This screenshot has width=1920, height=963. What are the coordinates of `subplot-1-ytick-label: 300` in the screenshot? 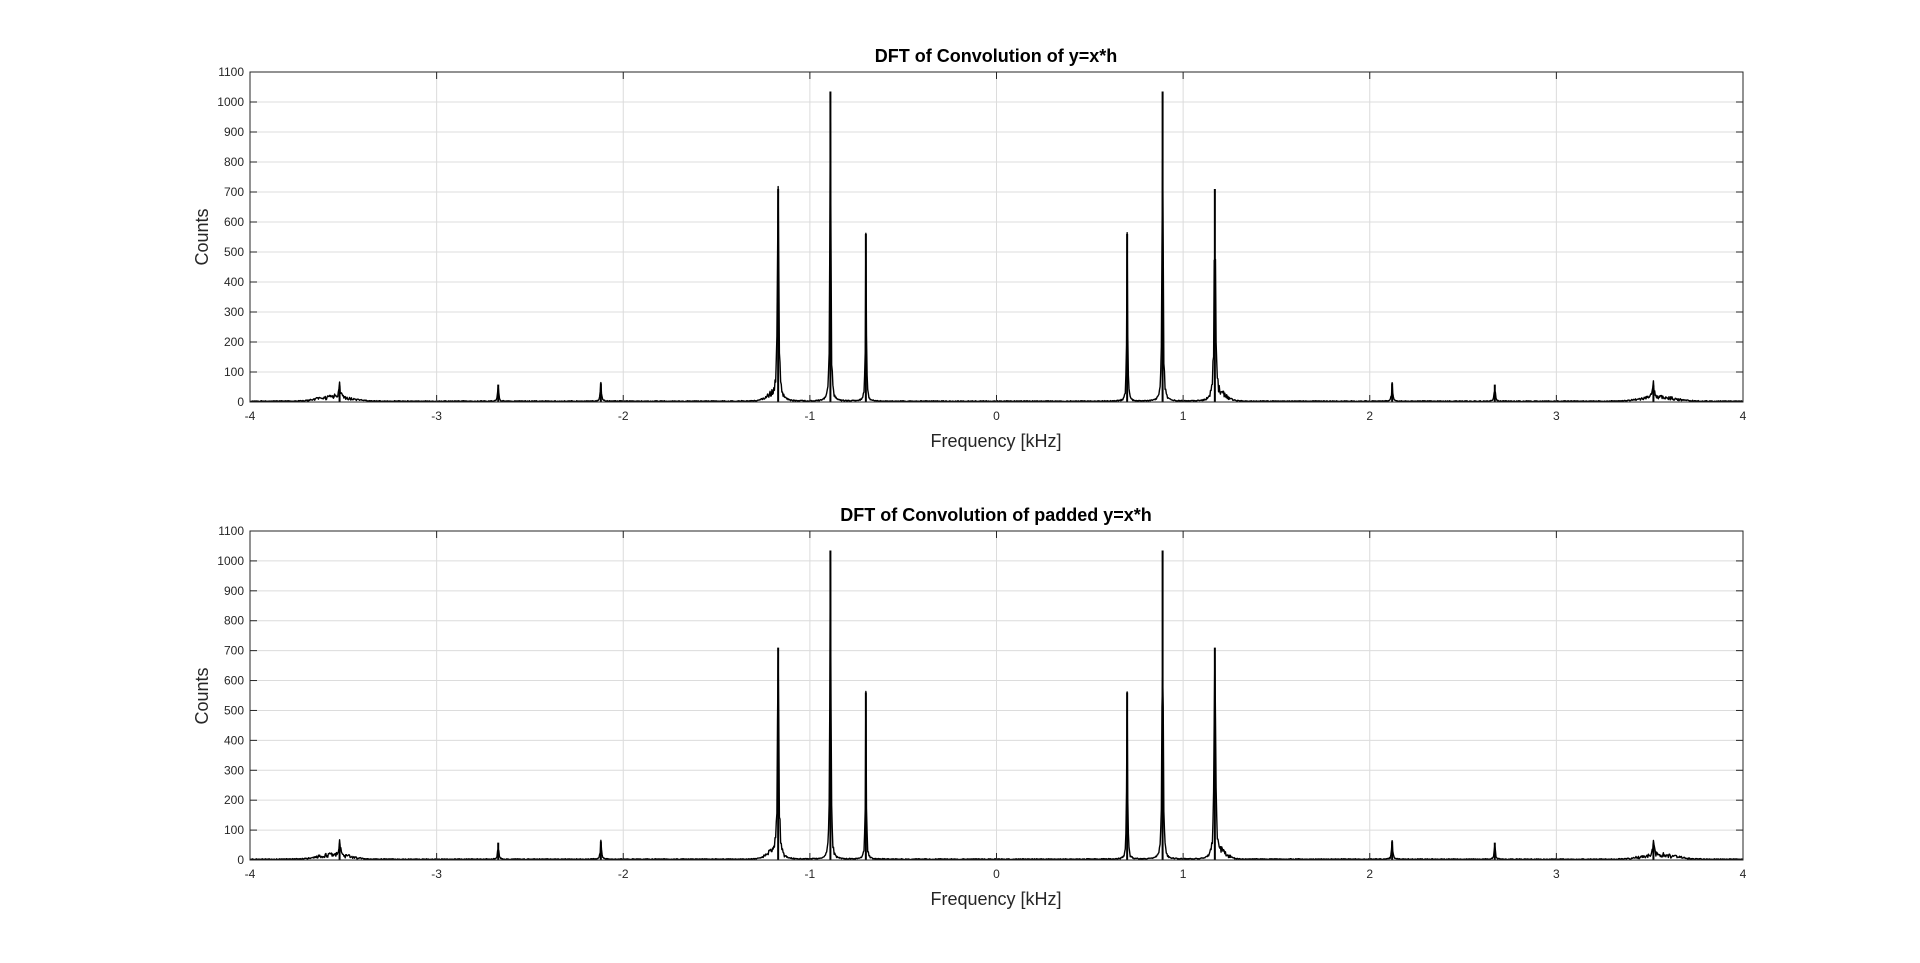 It's located at (234, 312).